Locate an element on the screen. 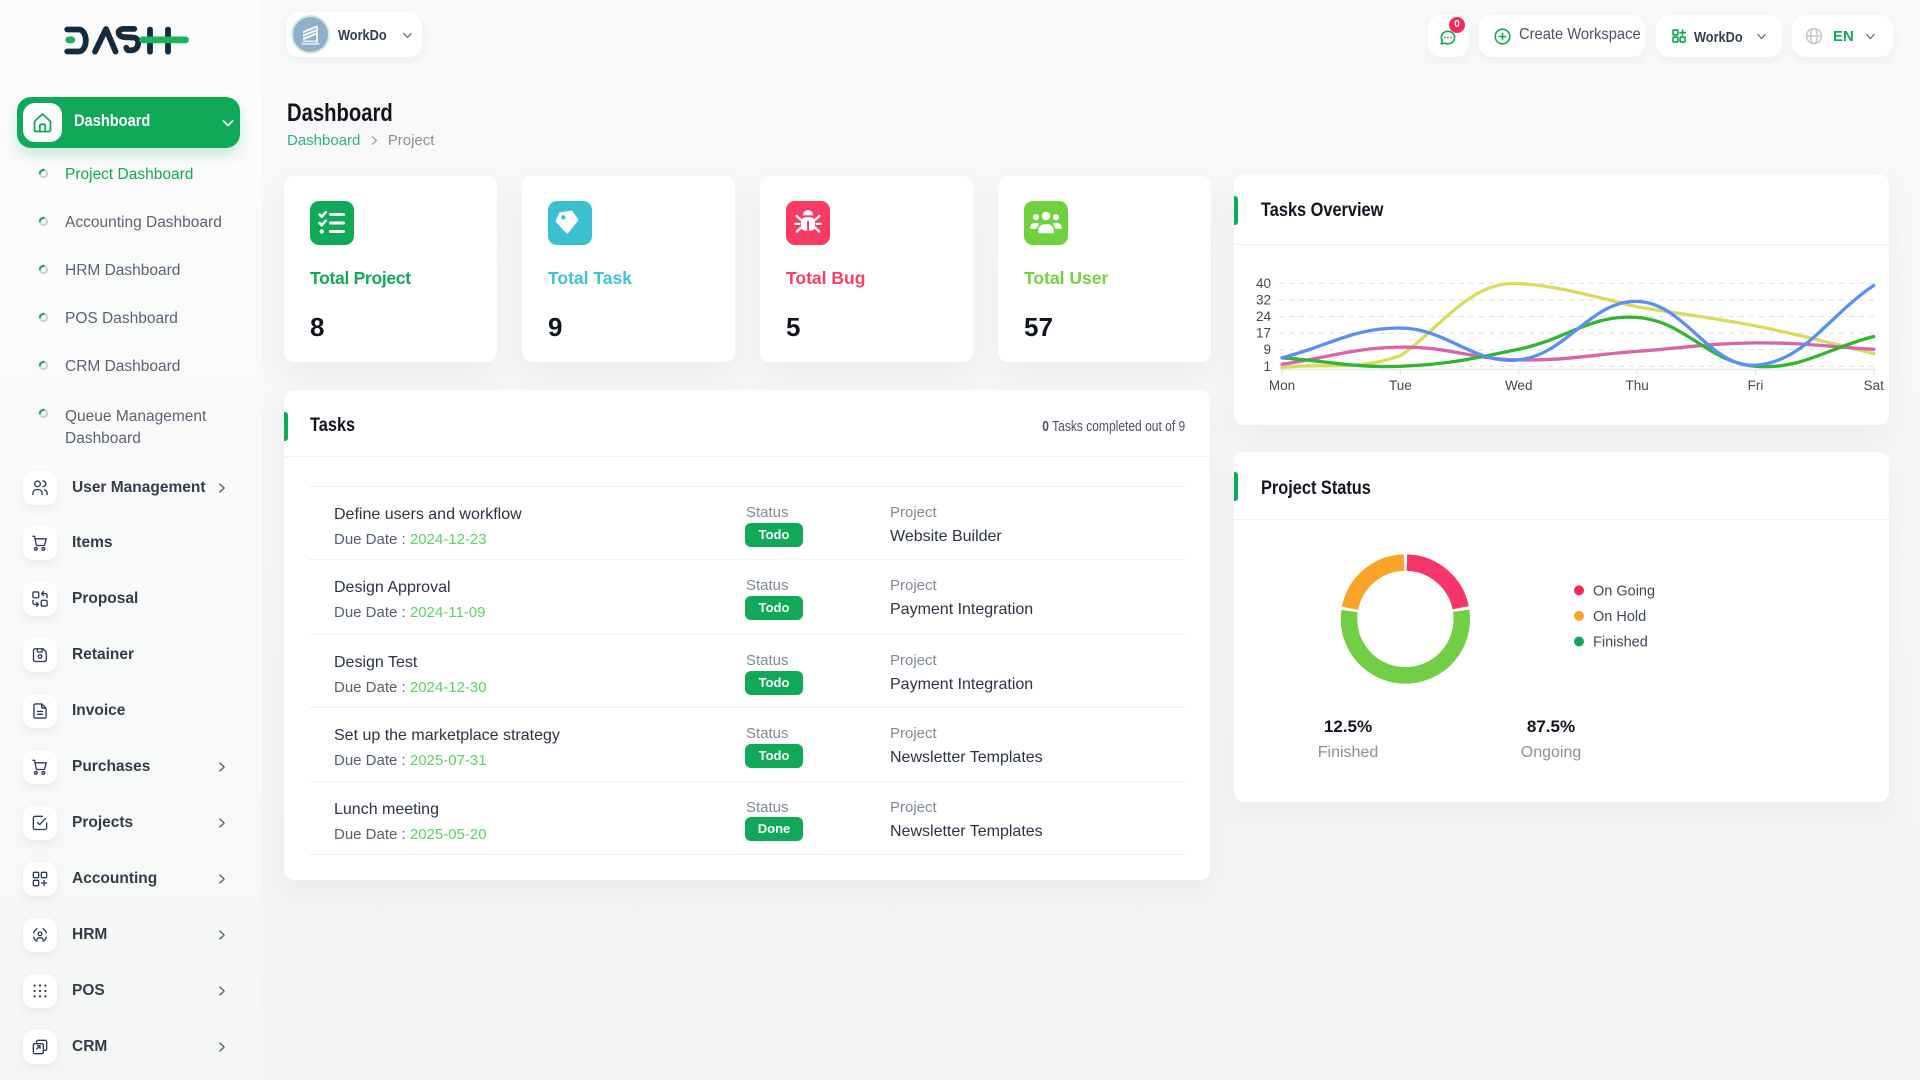 The height and width of the screenshot is (1080, 1920). svg-text: On Hold is located at coordinates (1619, 617).